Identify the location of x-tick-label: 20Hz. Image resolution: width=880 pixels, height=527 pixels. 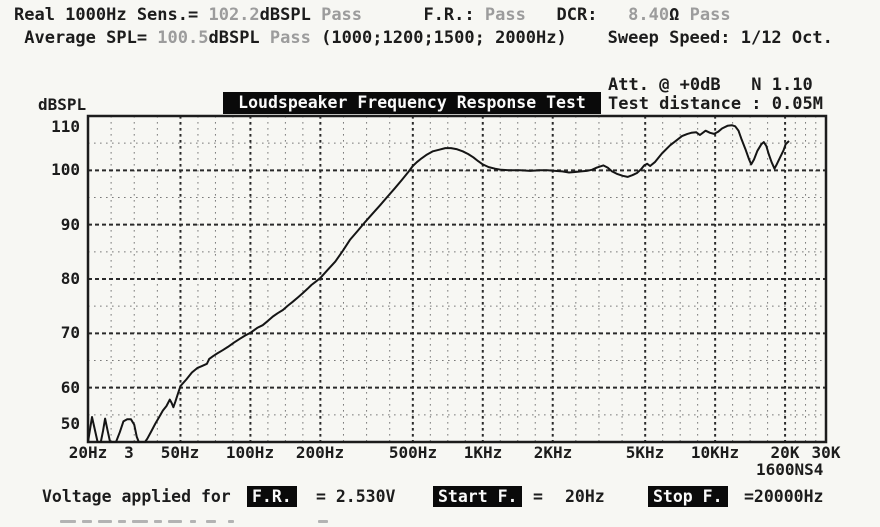
(88, 452).